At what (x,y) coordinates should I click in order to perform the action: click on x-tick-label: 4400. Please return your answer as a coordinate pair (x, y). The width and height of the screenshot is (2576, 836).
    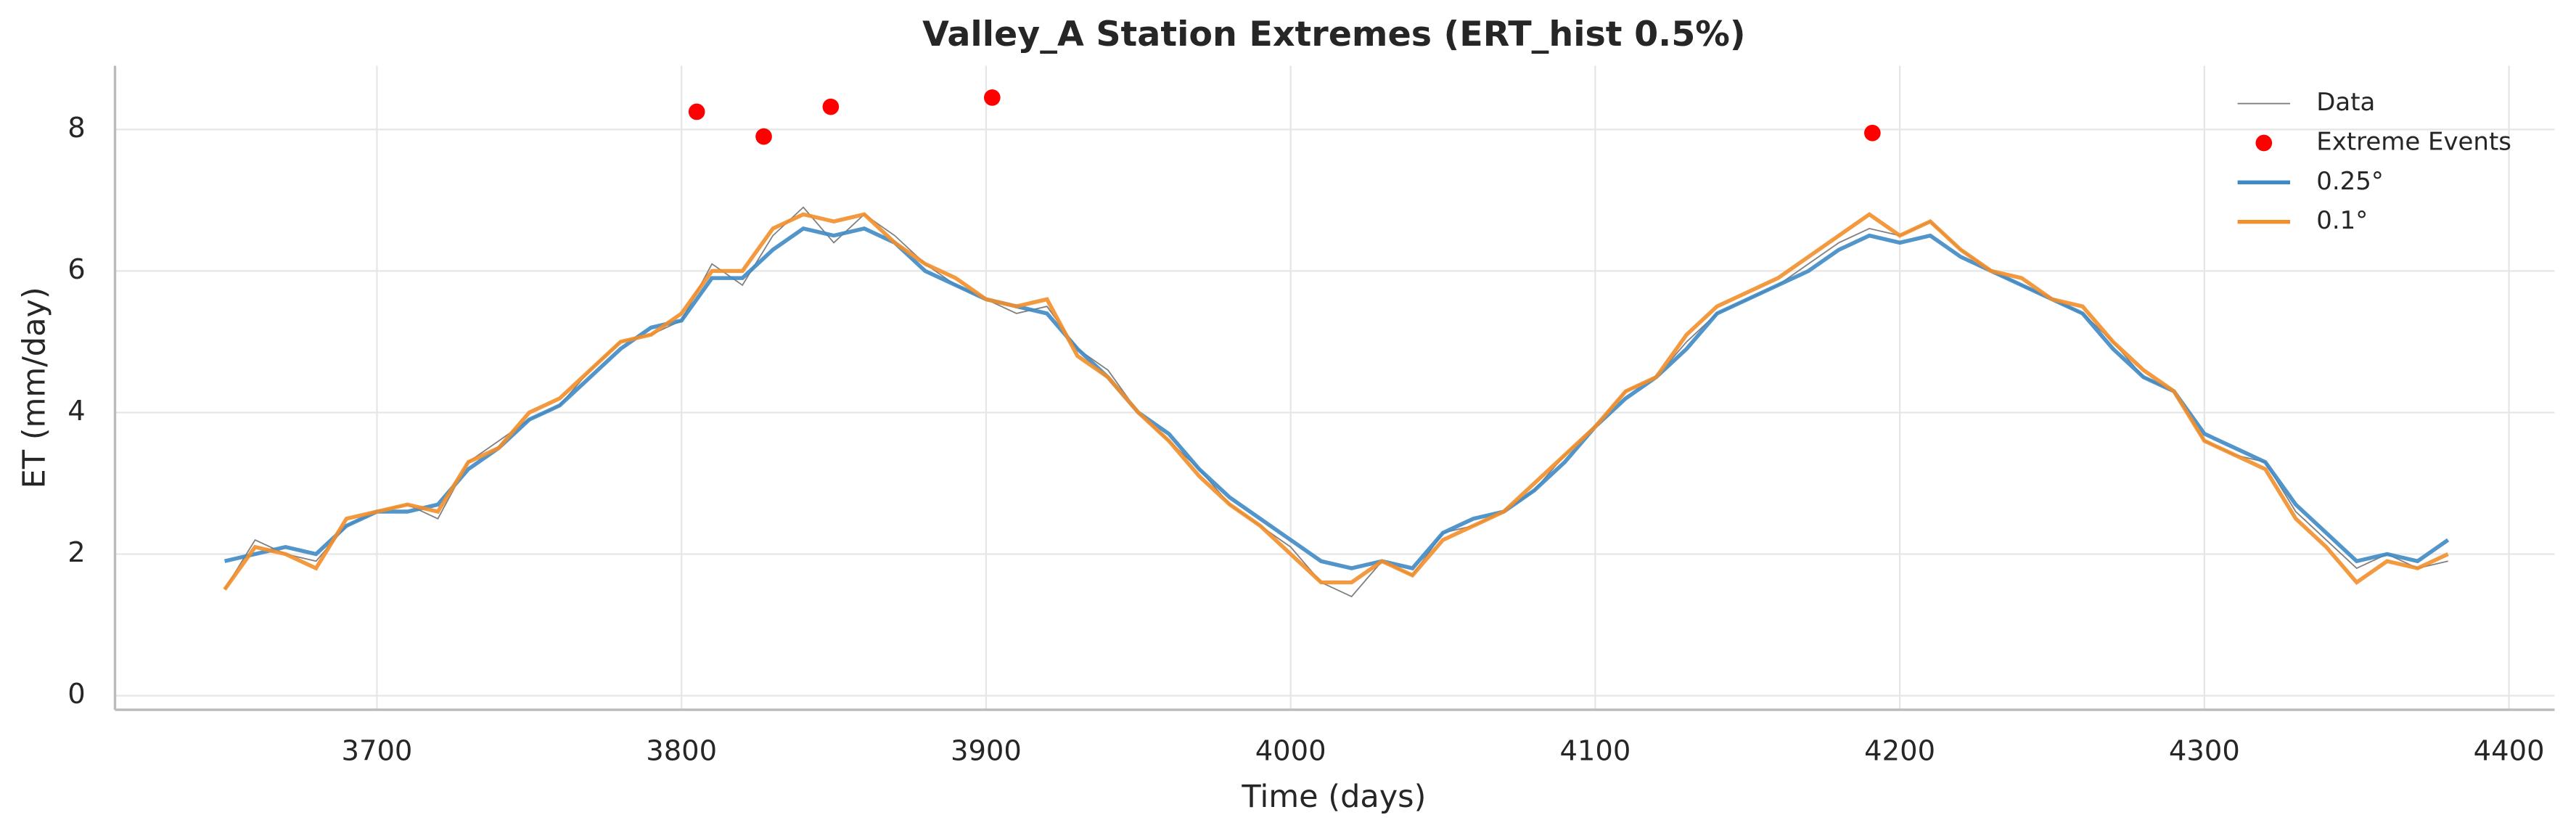
    Looking at the image, I should click on (2509, 750).